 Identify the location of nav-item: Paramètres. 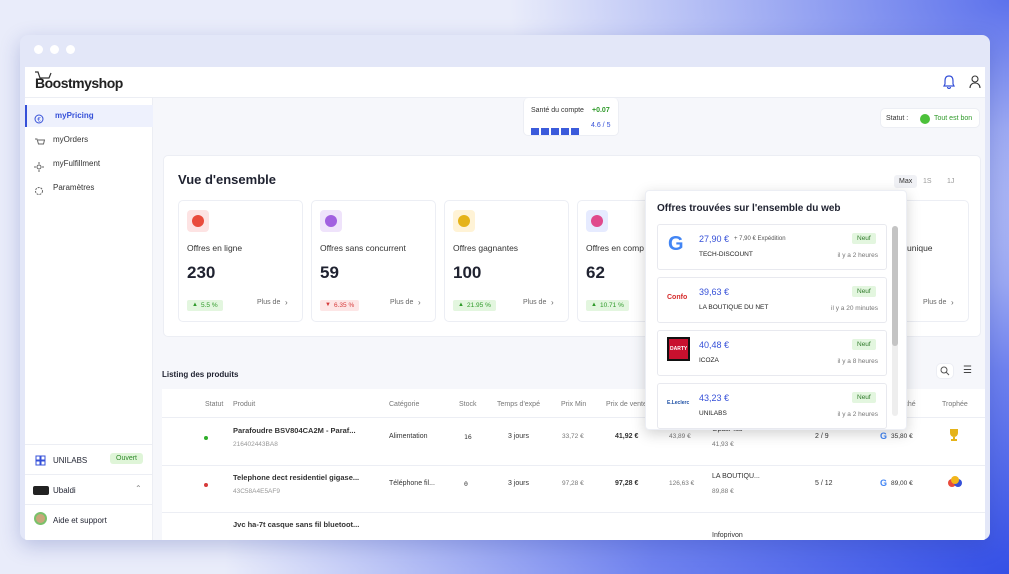
(74, 187).